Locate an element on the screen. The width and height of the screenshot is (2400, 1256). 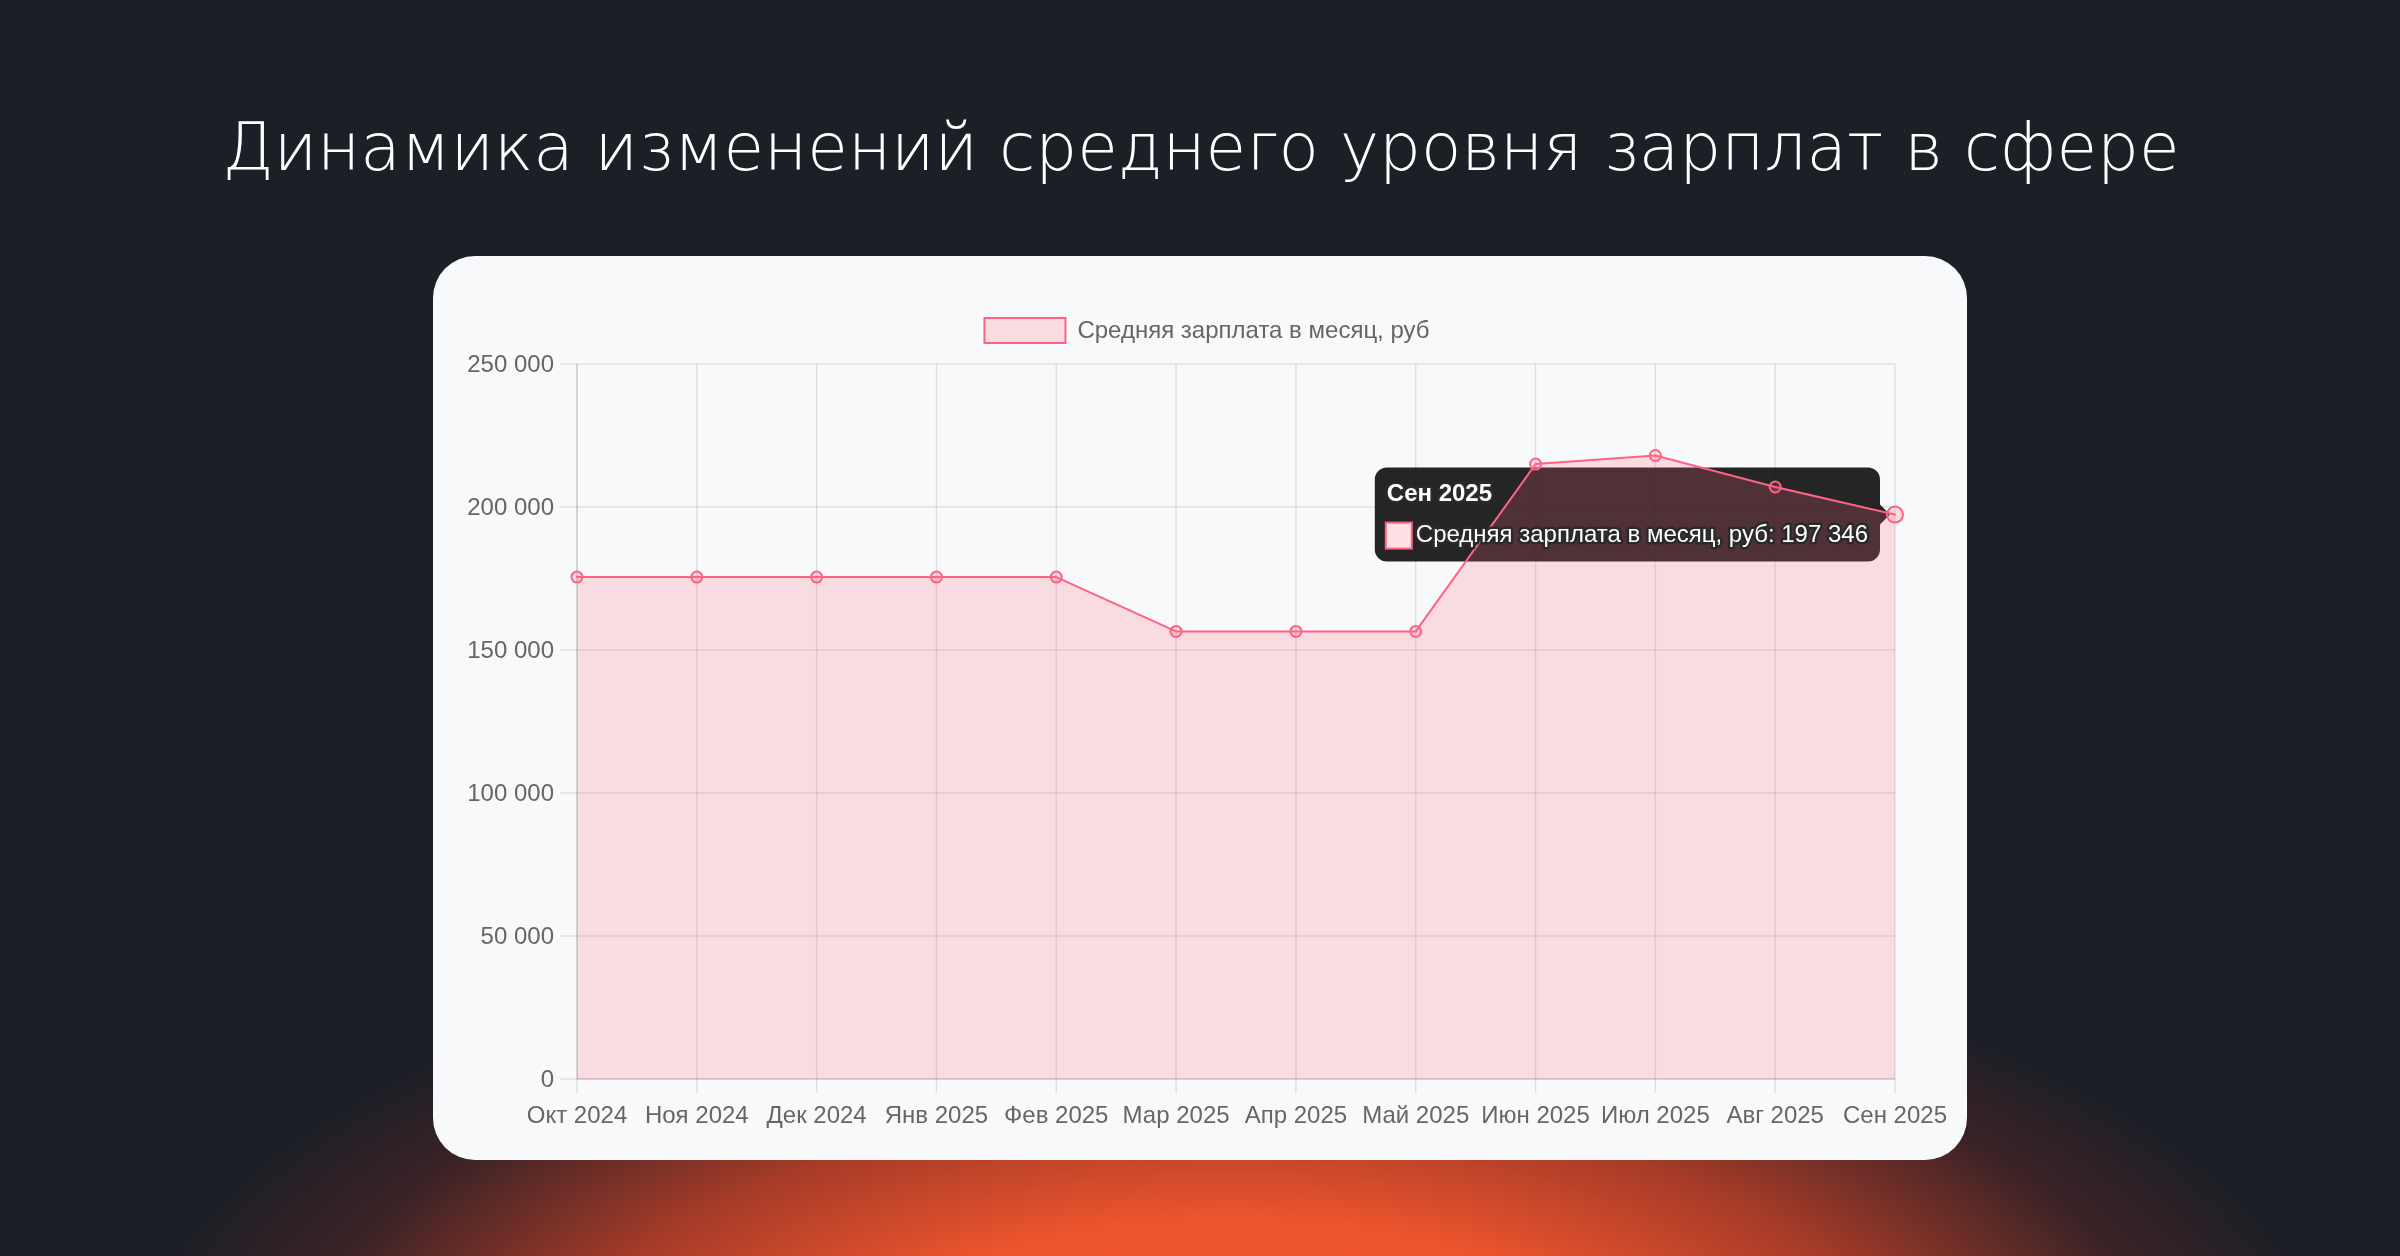
x-tick-label: Авг 2025 is located at coordinates (1775, 1114).